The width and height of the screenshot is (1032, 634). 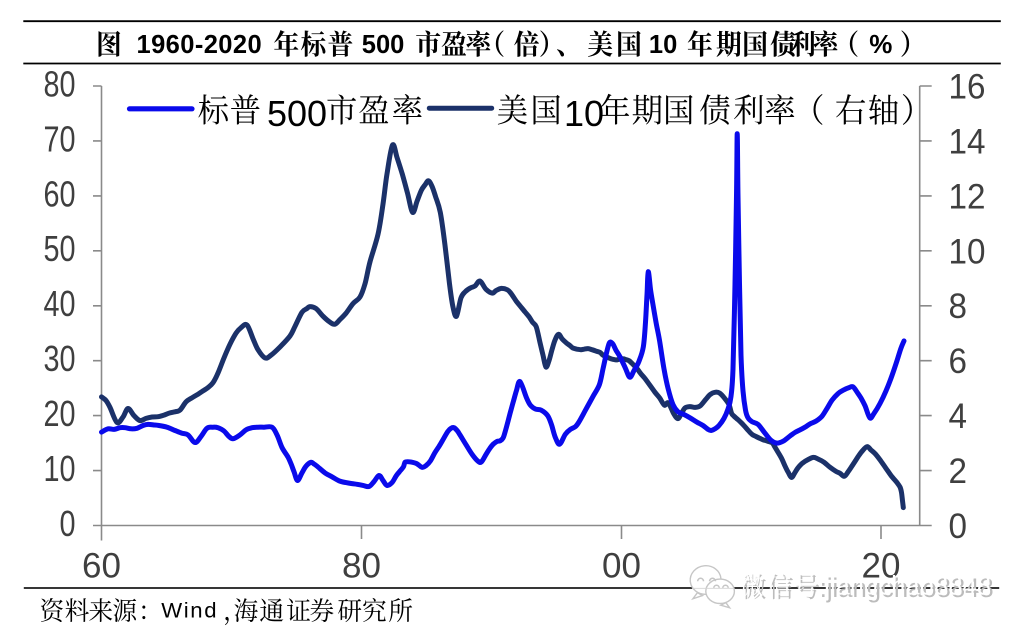 What do you see at coordinates (958, 361) in the screenshot?
I see `svg-text: 6` at bounding box center [958, 361].